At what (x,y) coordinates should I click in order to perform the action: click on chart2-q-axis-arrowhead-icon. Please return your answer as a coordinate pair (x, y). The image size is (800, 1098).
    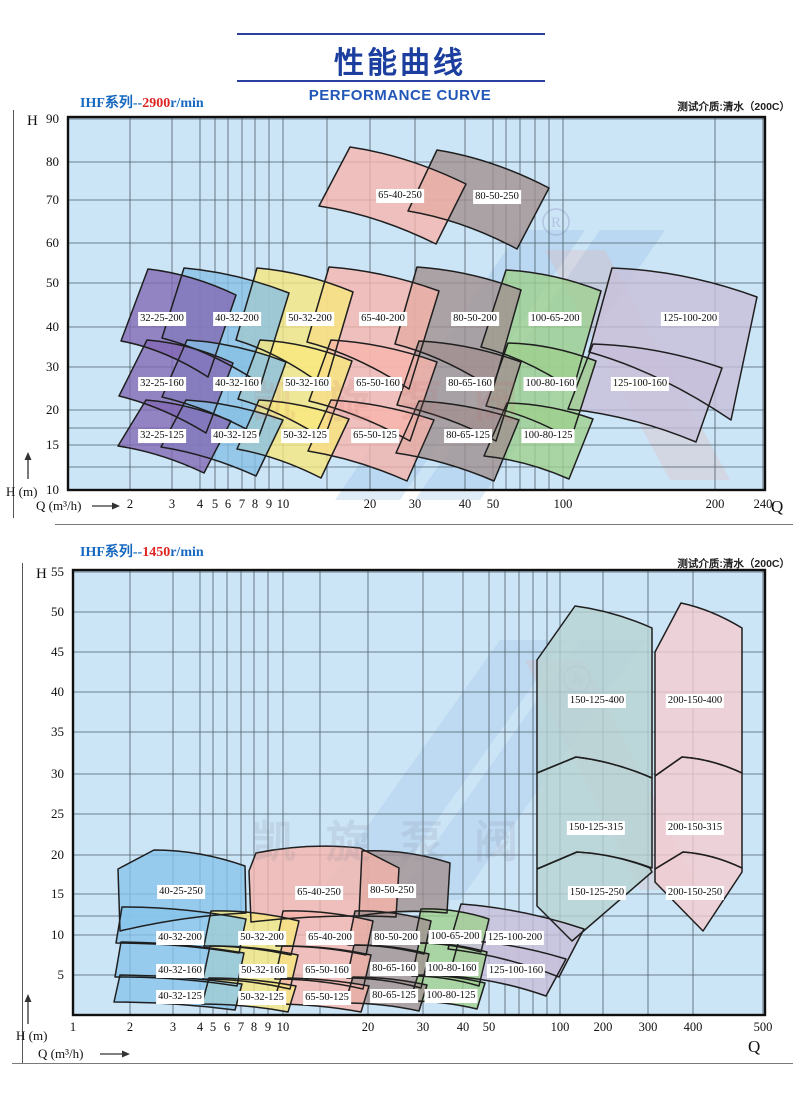
    Looking at the image, I should click on (126, 1054).